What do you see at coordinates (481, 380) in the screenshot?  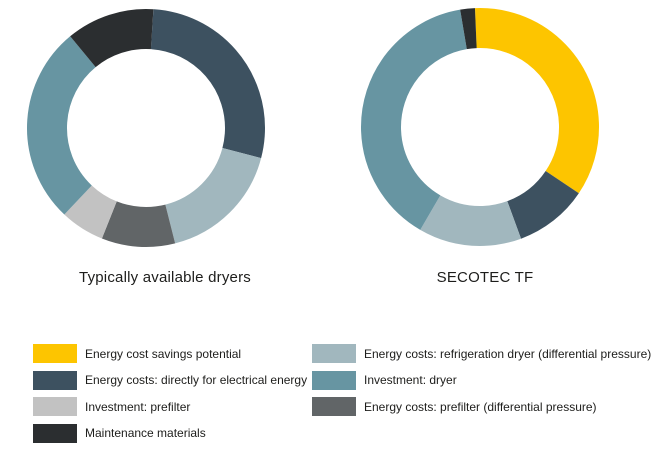 I see `legend-item: Investment: dryer` at bounding box center [481, 380].